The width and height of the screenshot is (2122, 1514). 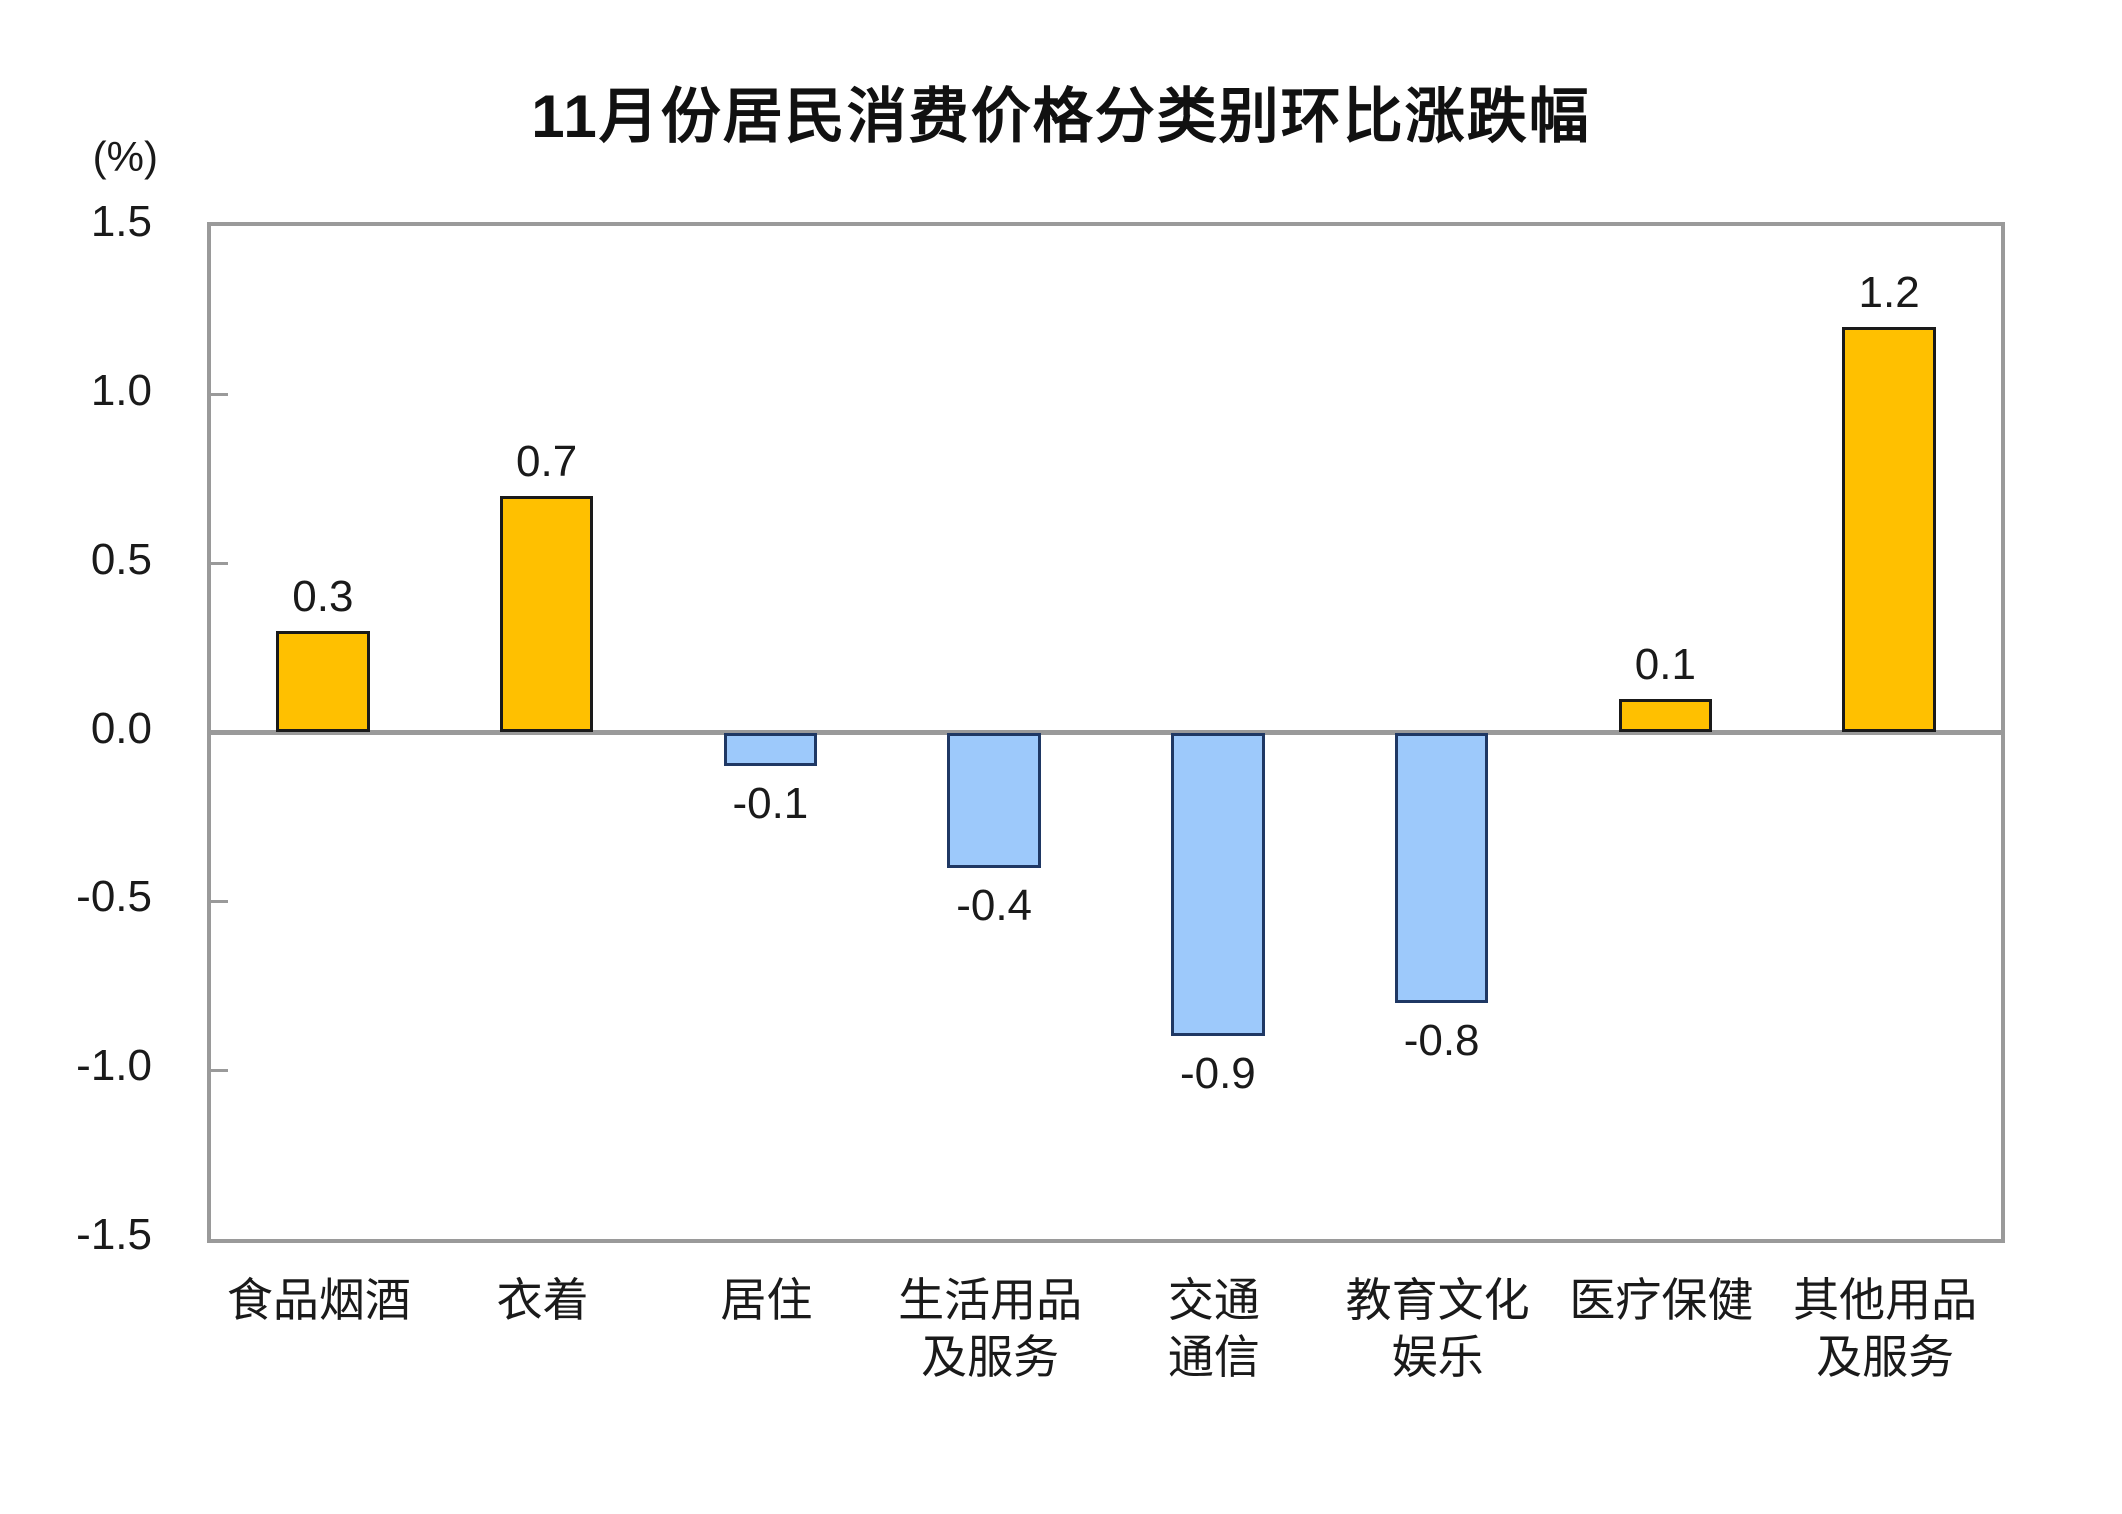 I want to click on zero-axis-line, so click(x=1106, y=732).